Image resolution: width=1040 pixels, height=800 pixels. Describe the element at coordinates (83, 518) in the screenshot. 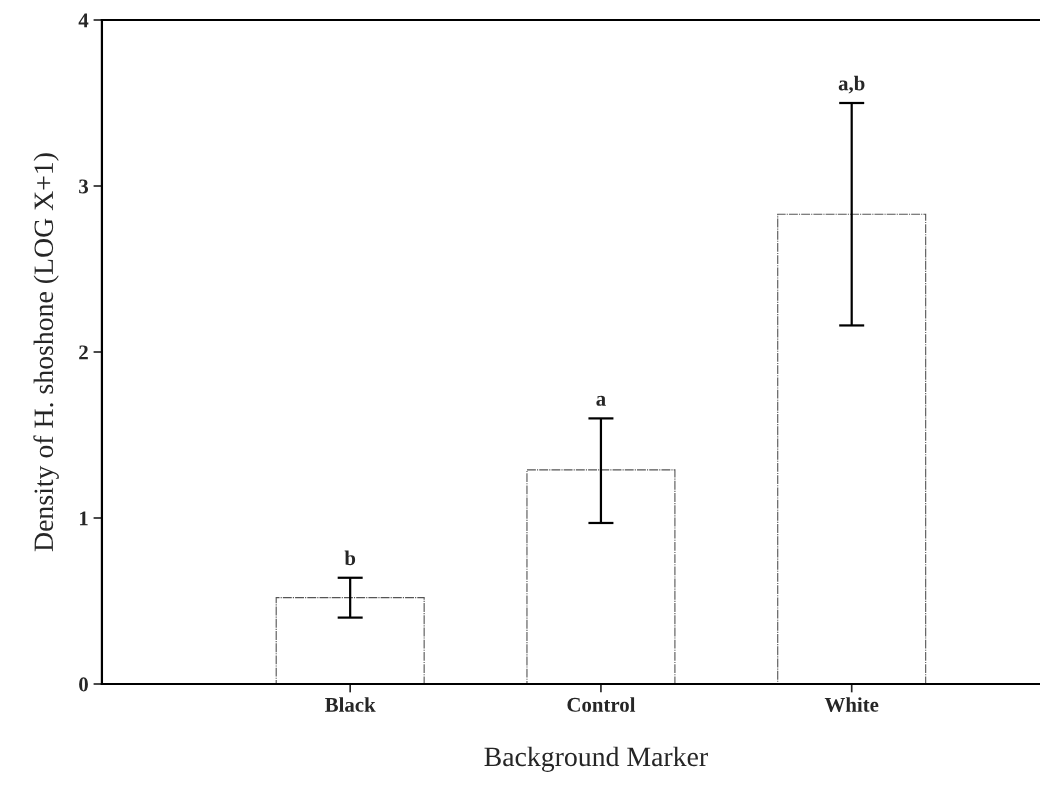

I see `y-tick-label: 1` at that location.